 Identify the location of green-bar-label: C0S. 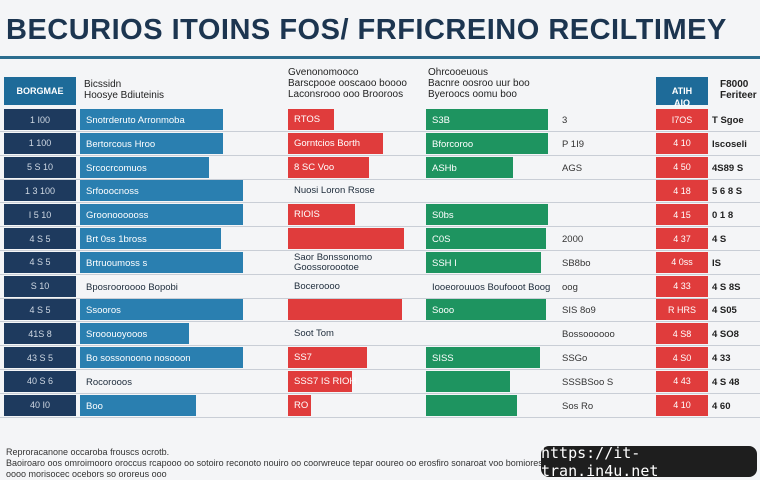
(441, 239).